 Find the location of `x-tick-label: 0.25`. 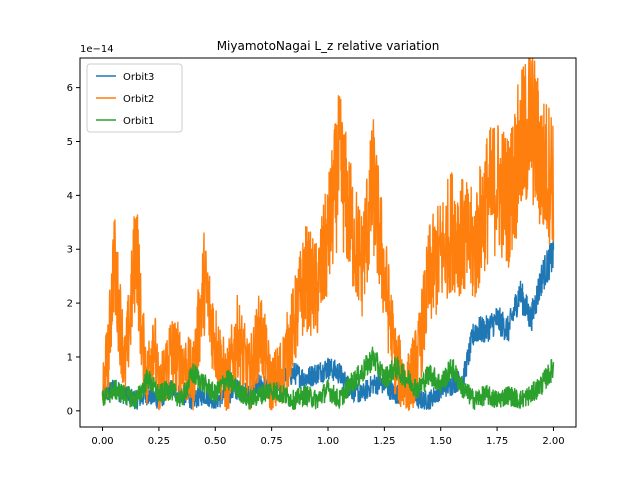

x-tick-label: 0.25 is located at coordinates (159, 441).